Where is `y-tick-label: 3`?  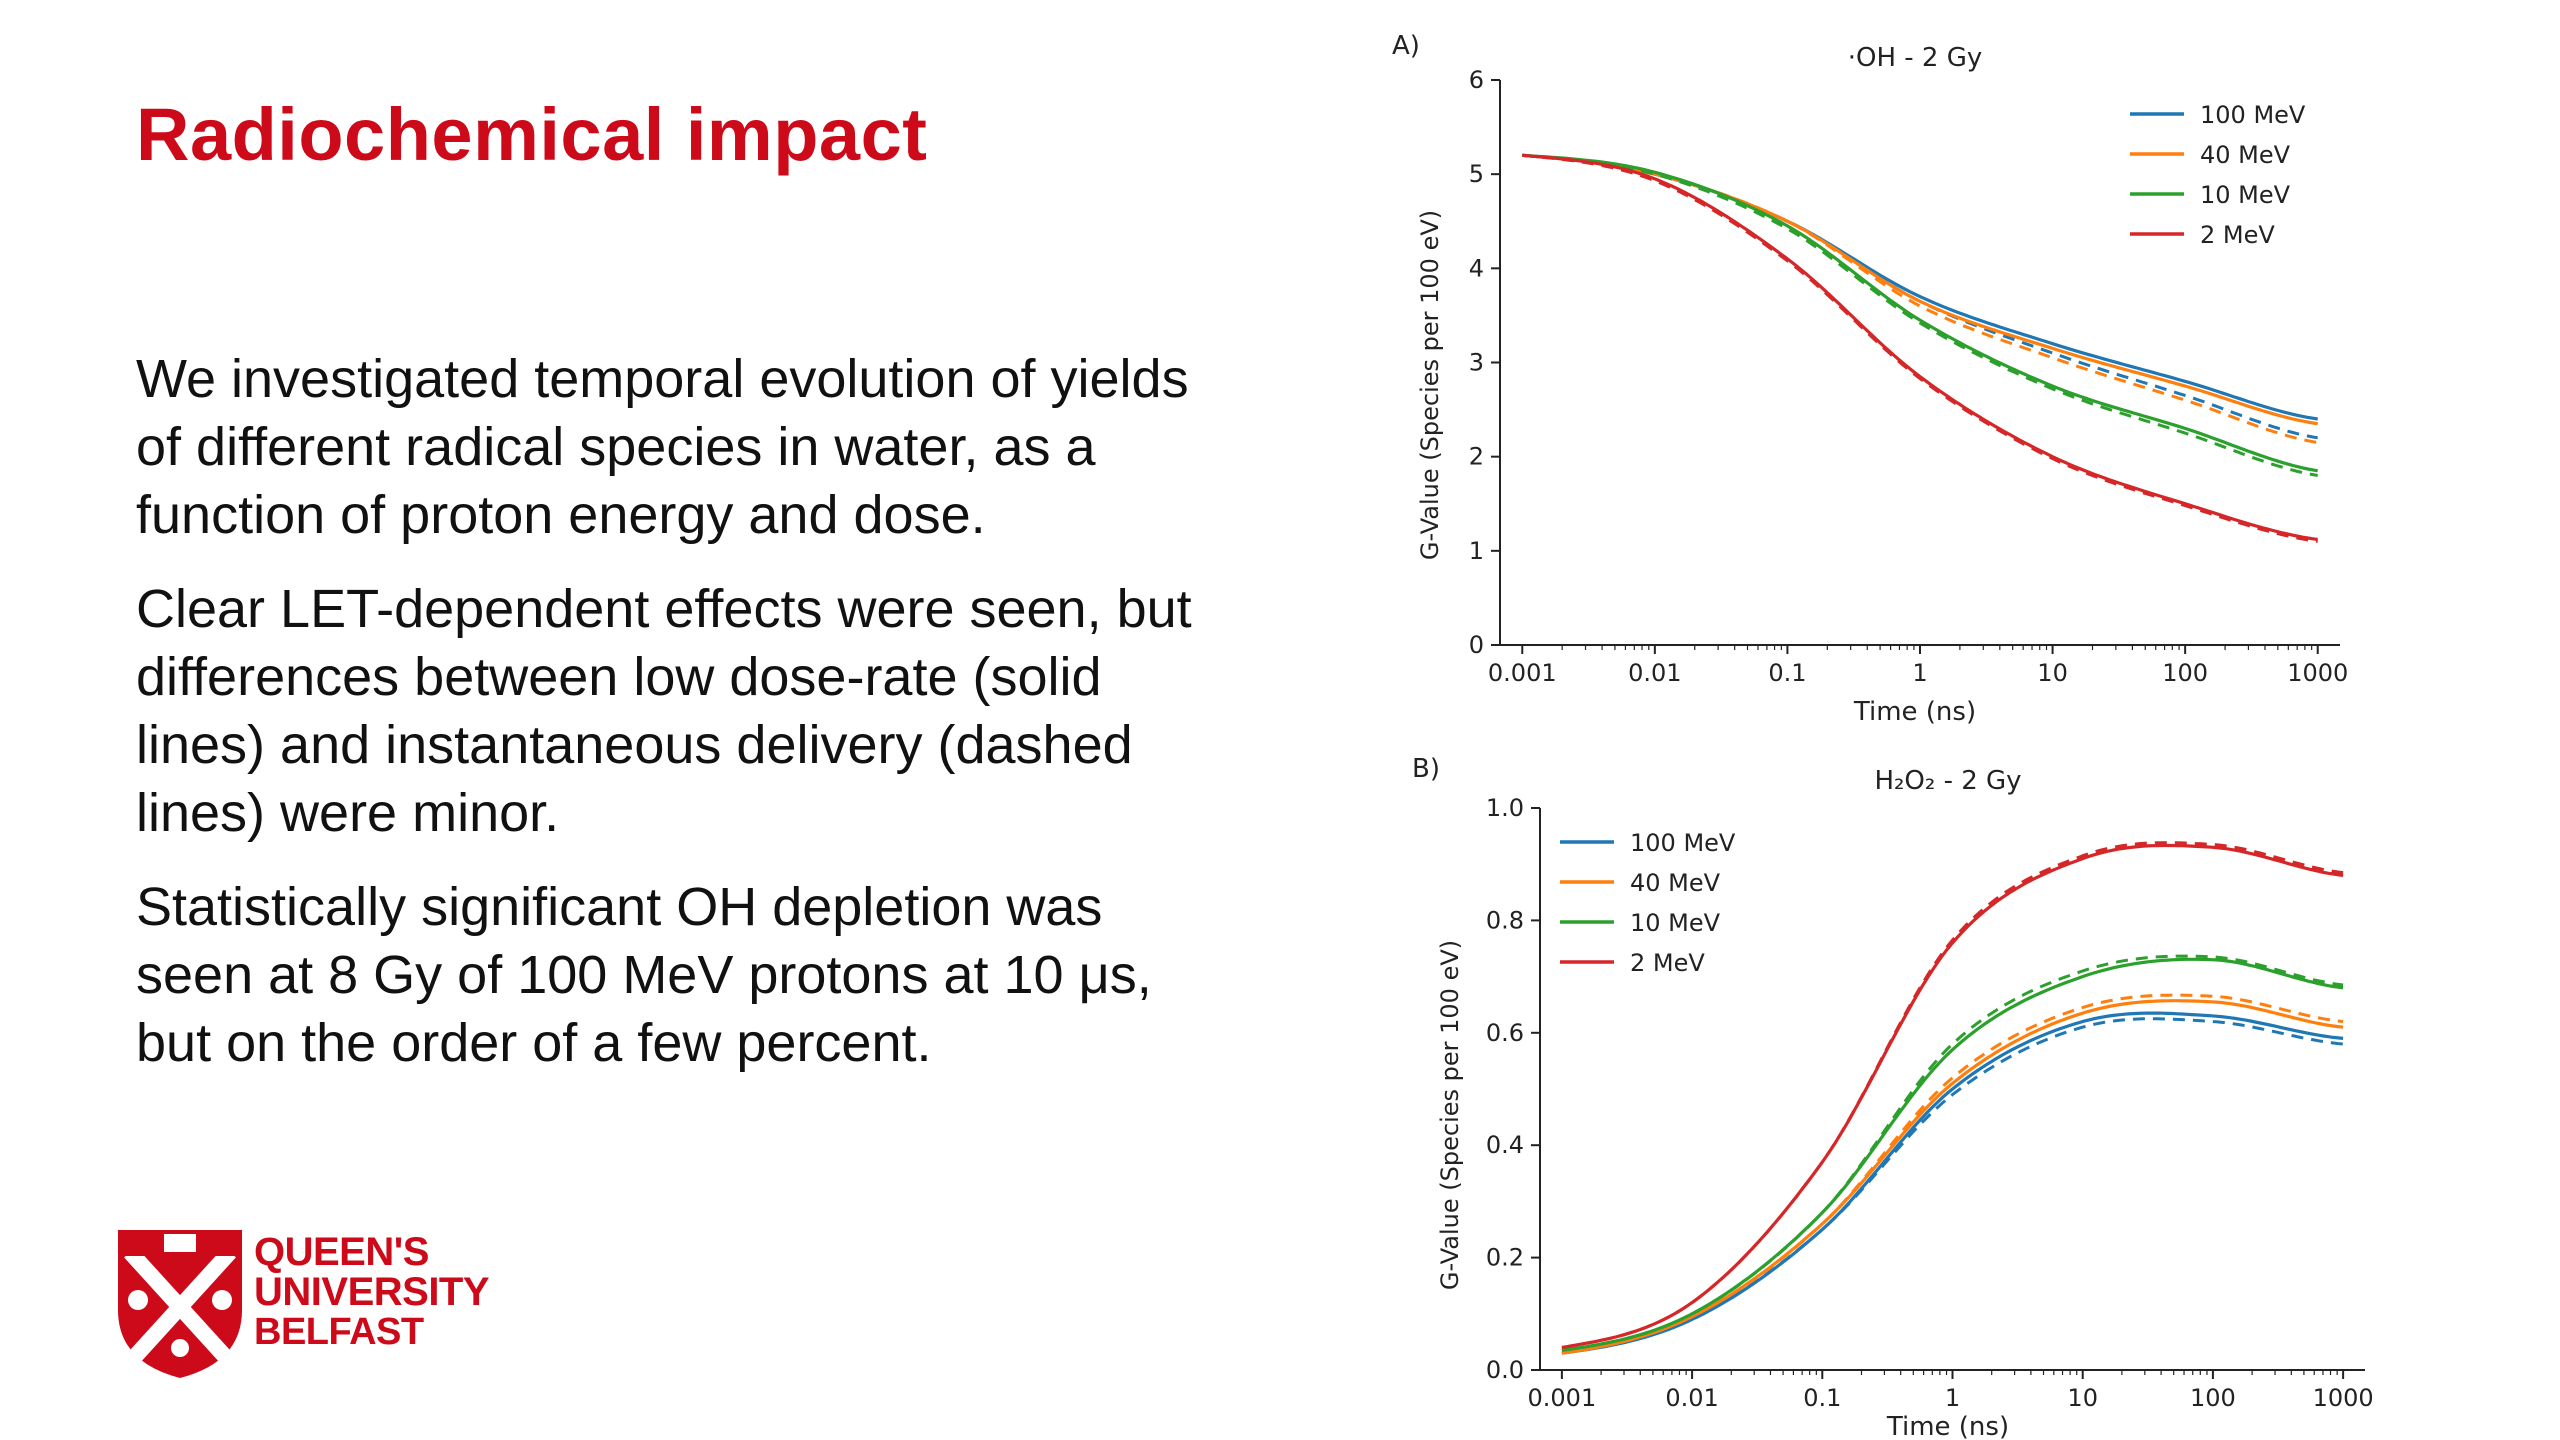
y-tick-label: 3 is located at coordinates (1476, 363).